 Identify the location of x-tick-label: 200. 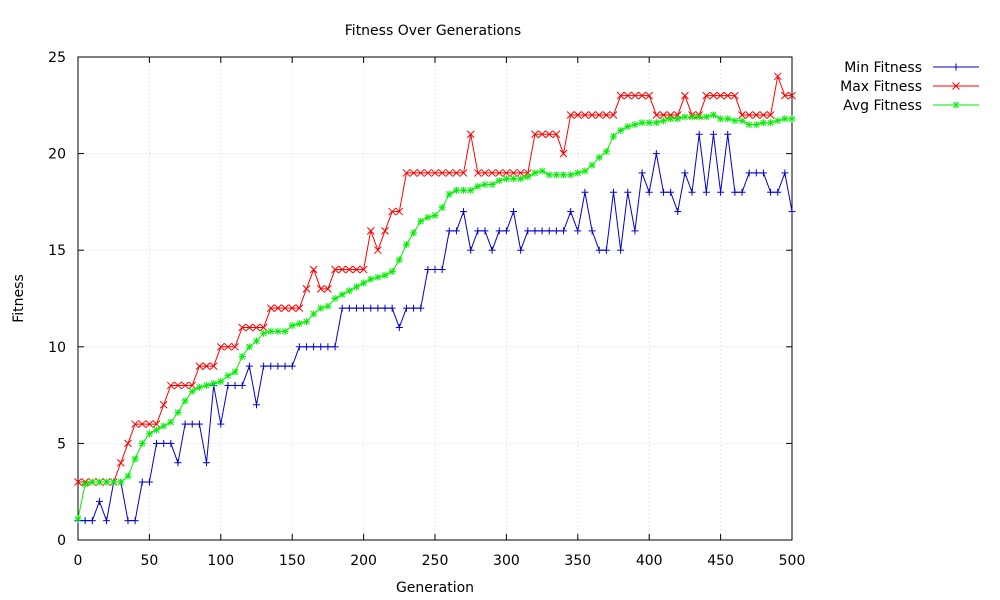
(363, 561).